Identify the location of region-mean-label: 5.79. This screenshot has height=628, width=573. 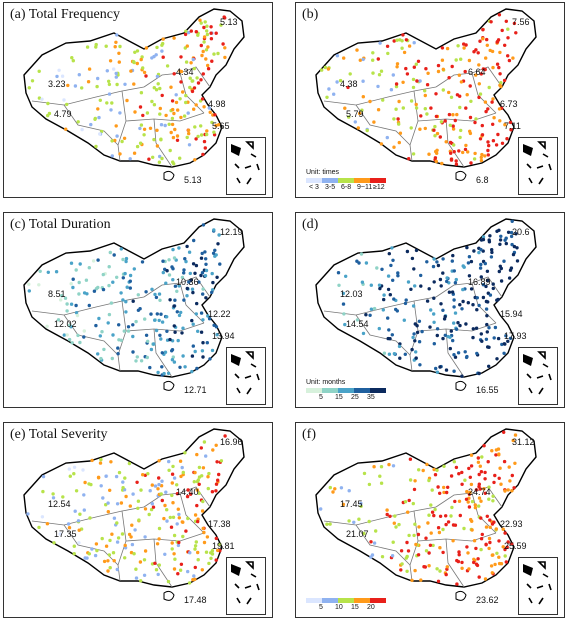
(355, 114).